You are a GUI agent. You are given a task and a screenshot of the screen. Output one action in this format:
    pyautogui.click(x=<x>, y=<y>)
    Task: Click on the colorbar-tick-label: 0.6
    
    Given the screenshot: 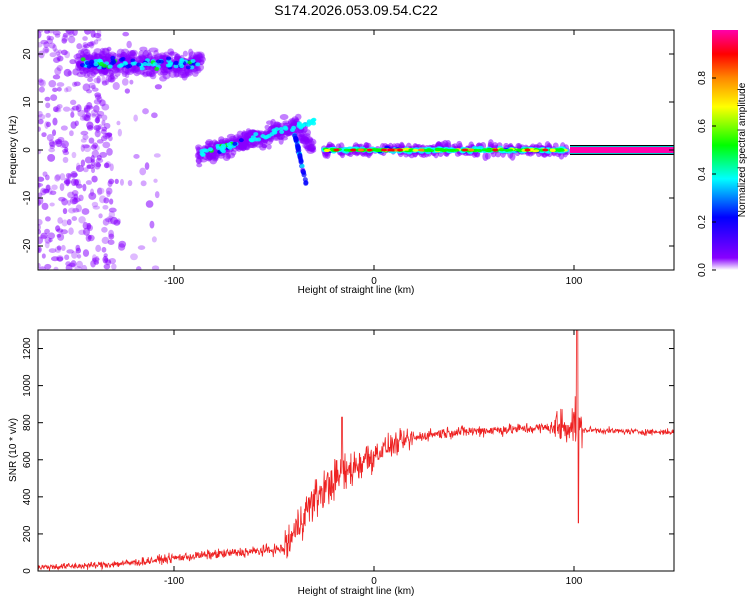 What is the action you would take?
    pyautogui.click(x=702, y=126)
    